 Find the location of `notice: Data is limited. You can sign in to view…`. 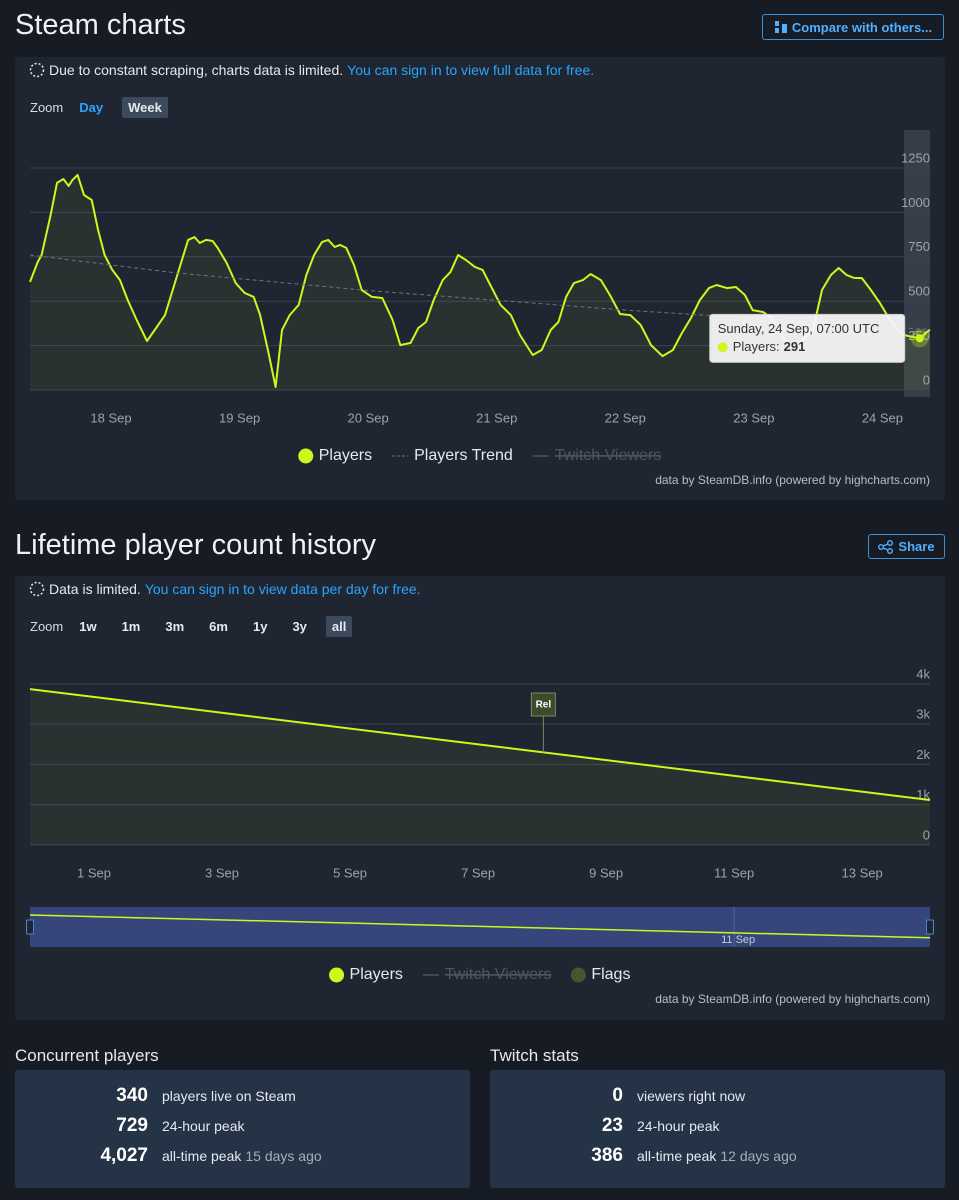

notice: Data is limited. You can sign in to view… is located at coordinates (225, 589).